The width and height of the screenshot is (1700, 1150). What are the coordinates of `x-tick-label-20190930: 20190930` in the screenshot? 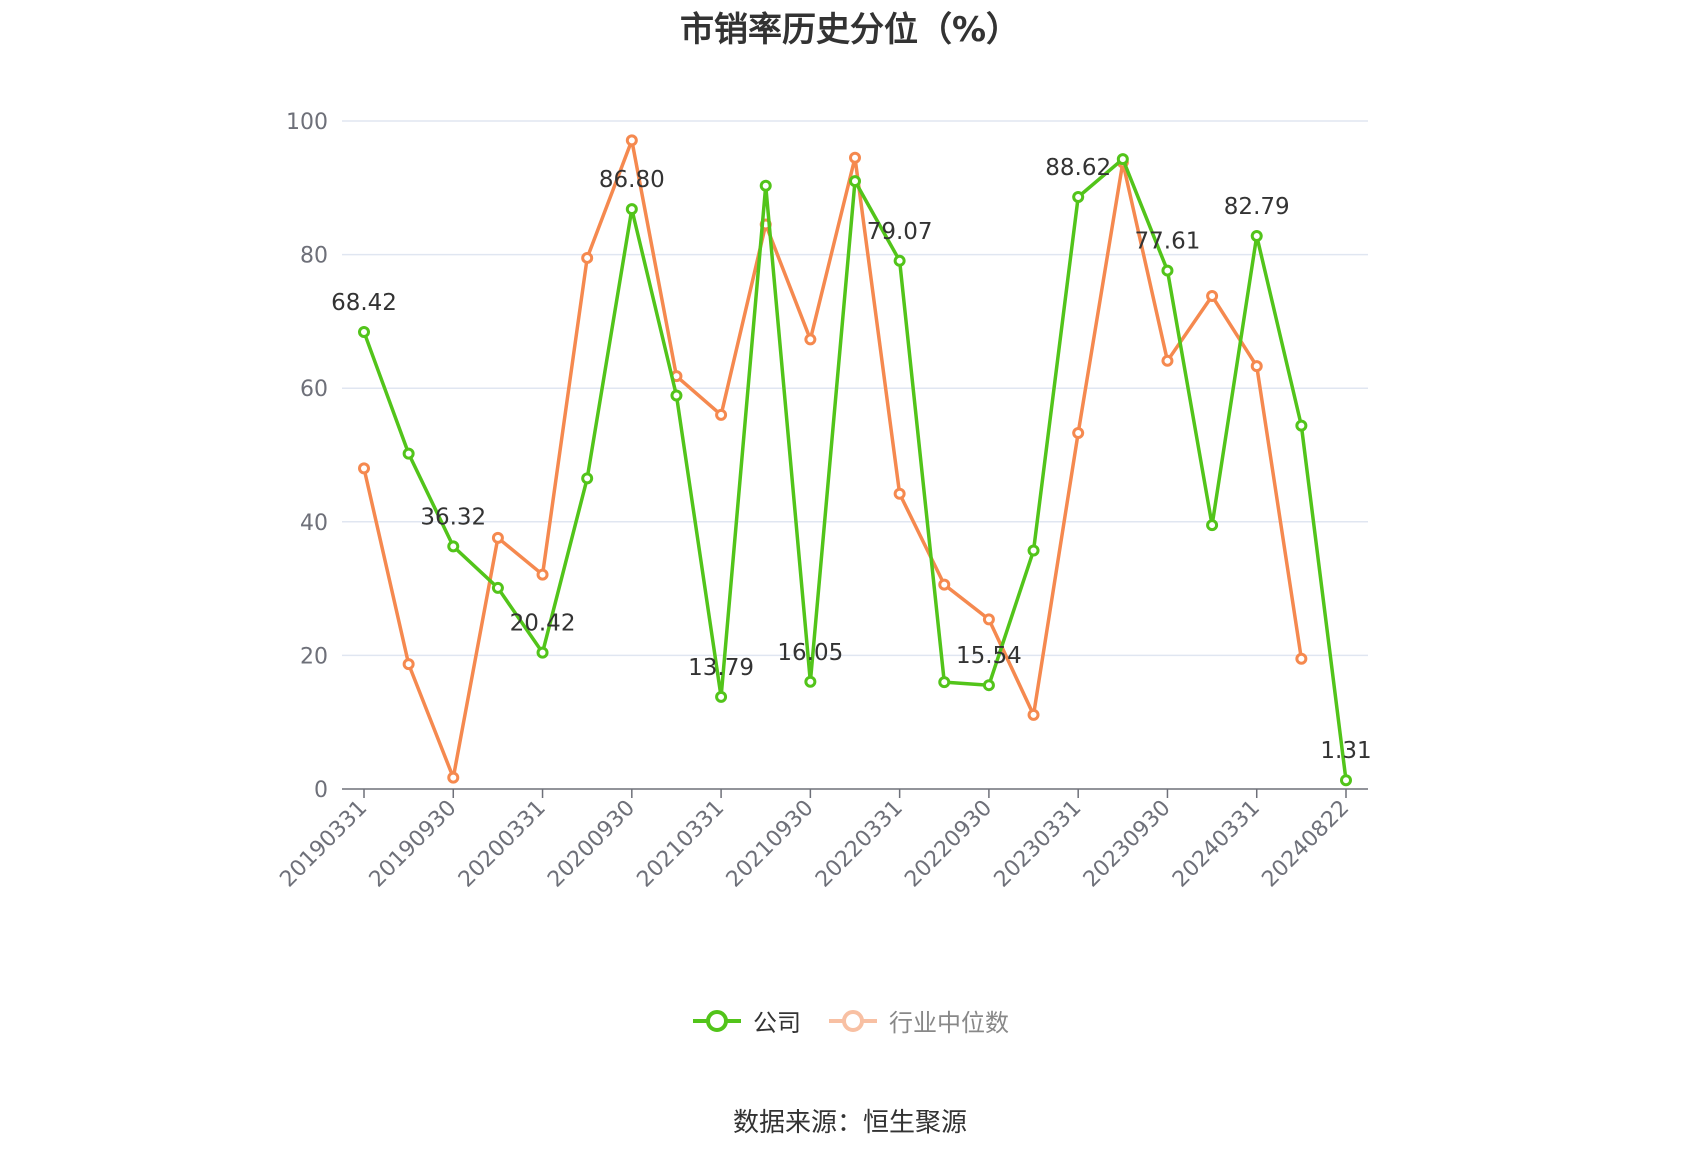 It's located at (413, 844).